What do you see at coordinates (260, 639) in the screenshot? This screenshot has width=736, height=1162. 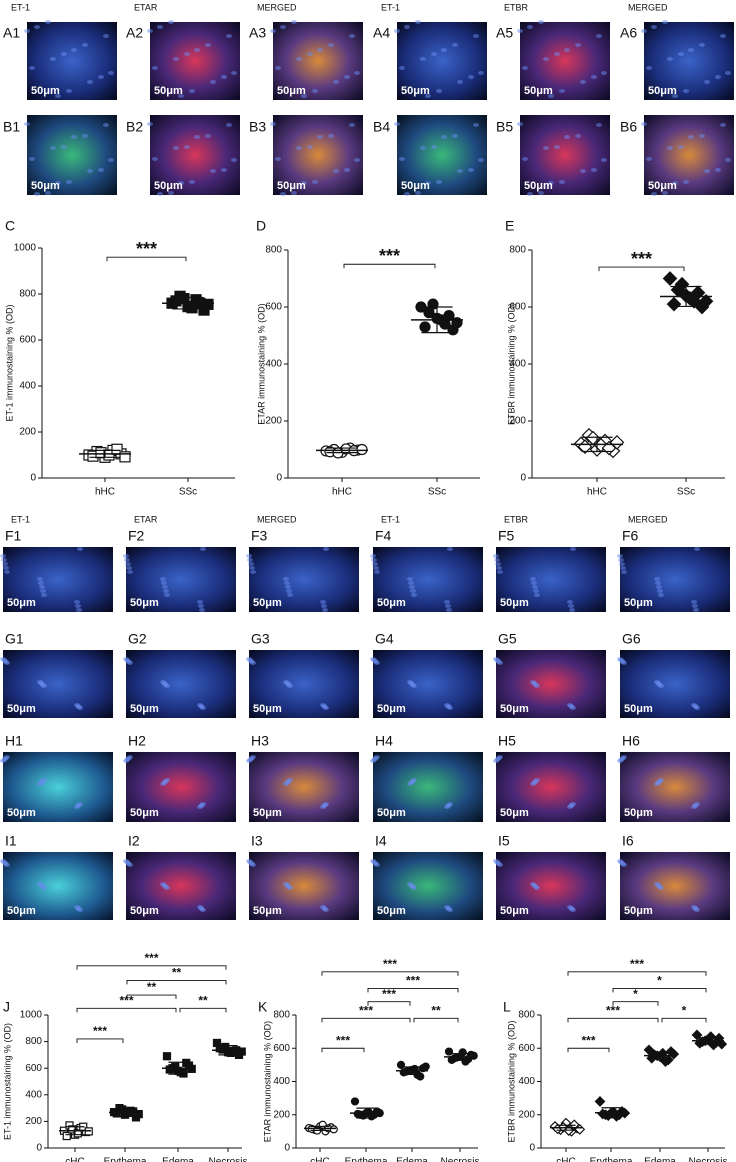 I see `panel-label: G3` at bounding box center [260, 639].